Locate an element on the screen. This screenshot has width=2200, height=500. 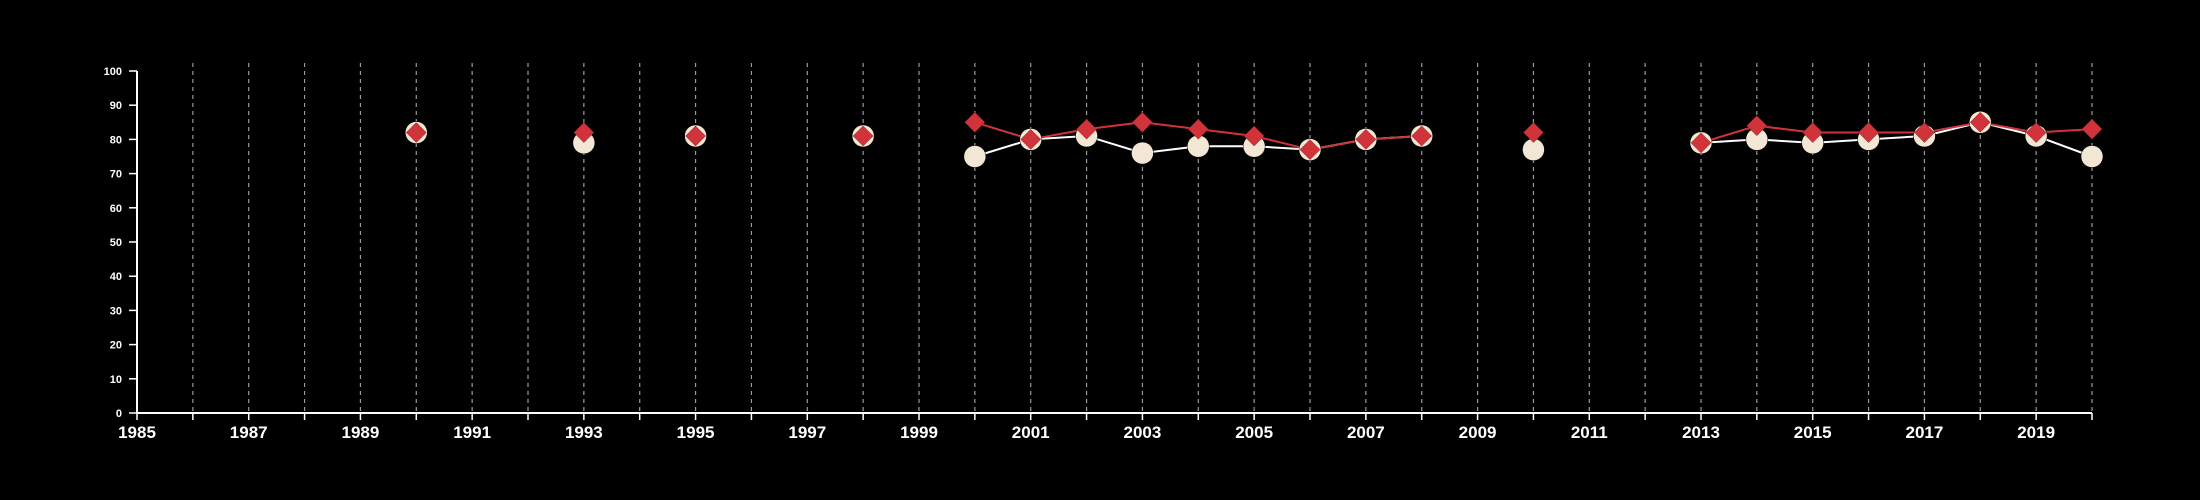
x-tick-label: 1987 is located at coordinates (249, 432).